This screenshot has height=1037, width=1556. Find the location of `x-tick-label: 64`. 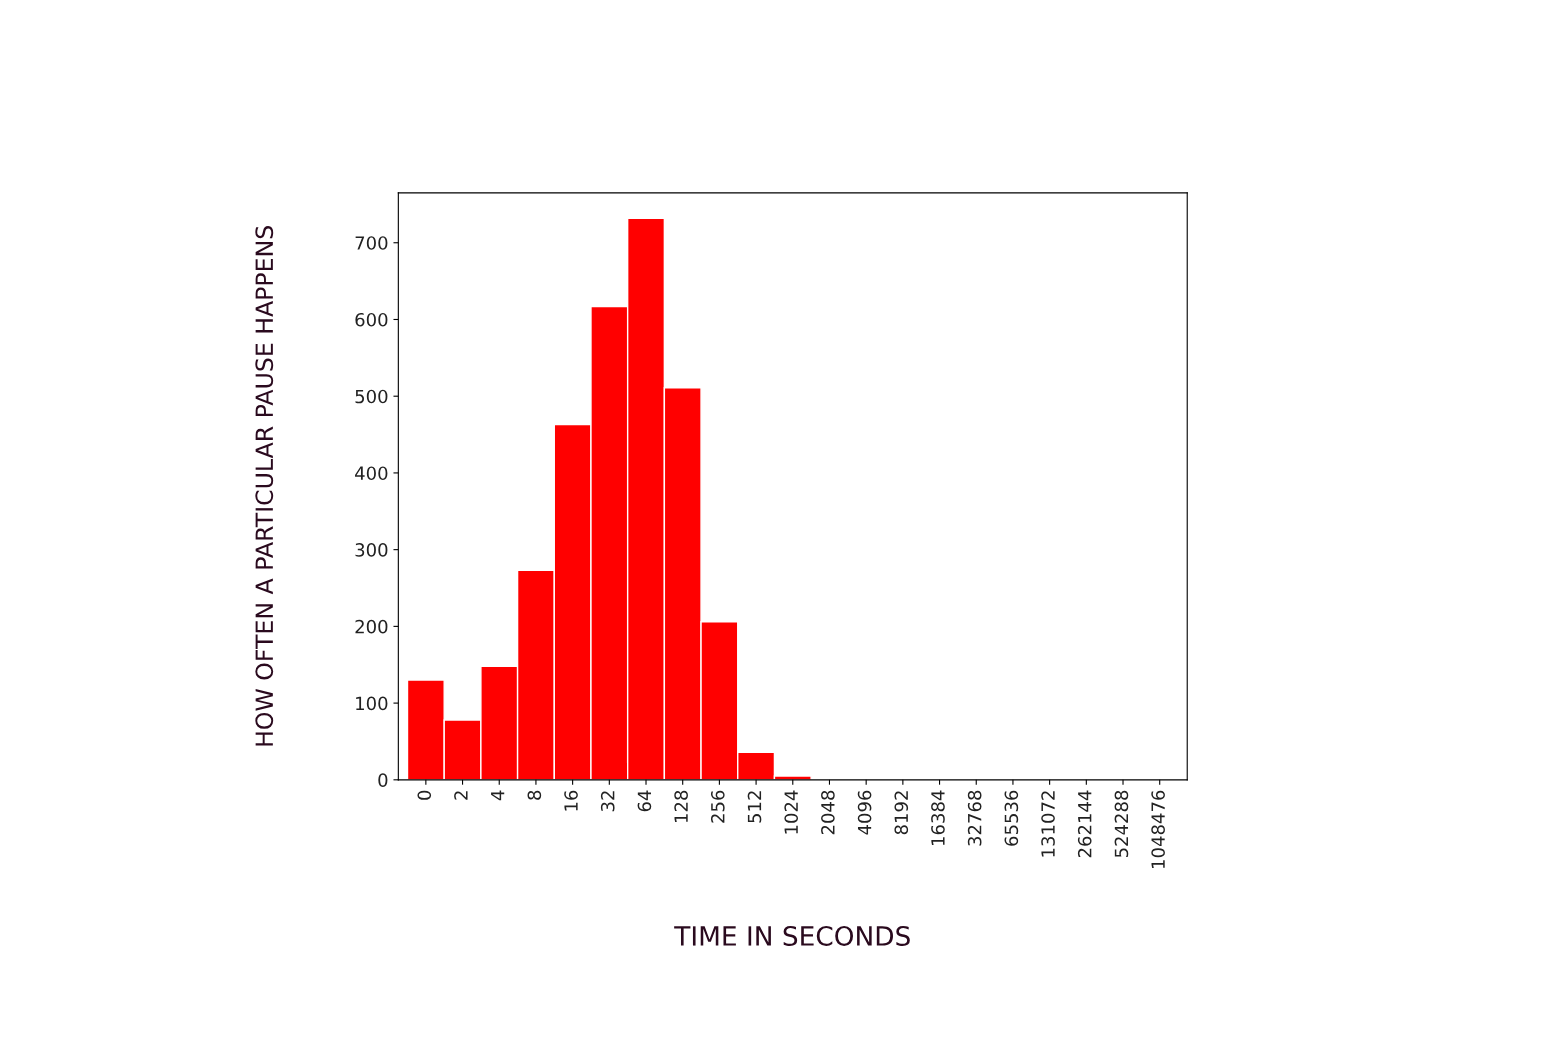

x-tick-label: 64 is located at coordinates (644, 801).